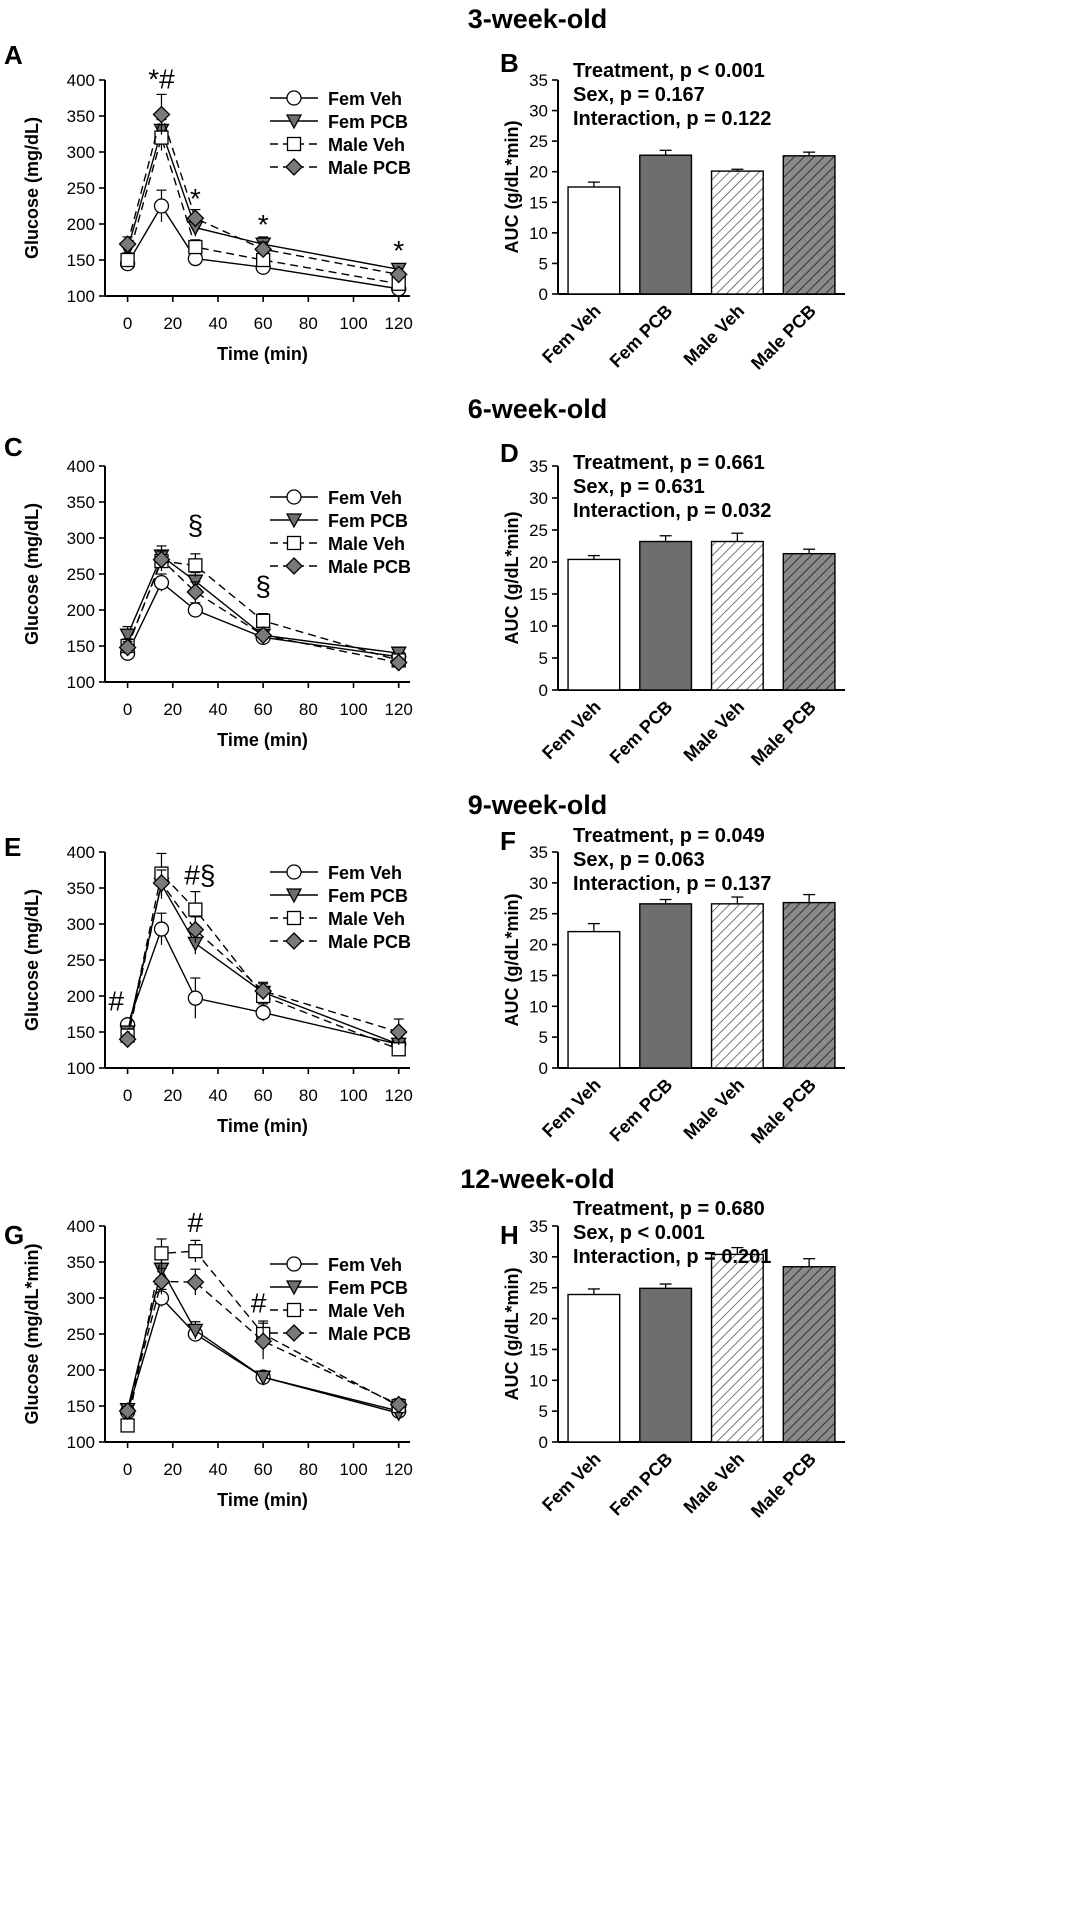 This screenshot has height=1916, width=1075. I want to click on x-tick-label-a-0: 0, so click(127, 323).